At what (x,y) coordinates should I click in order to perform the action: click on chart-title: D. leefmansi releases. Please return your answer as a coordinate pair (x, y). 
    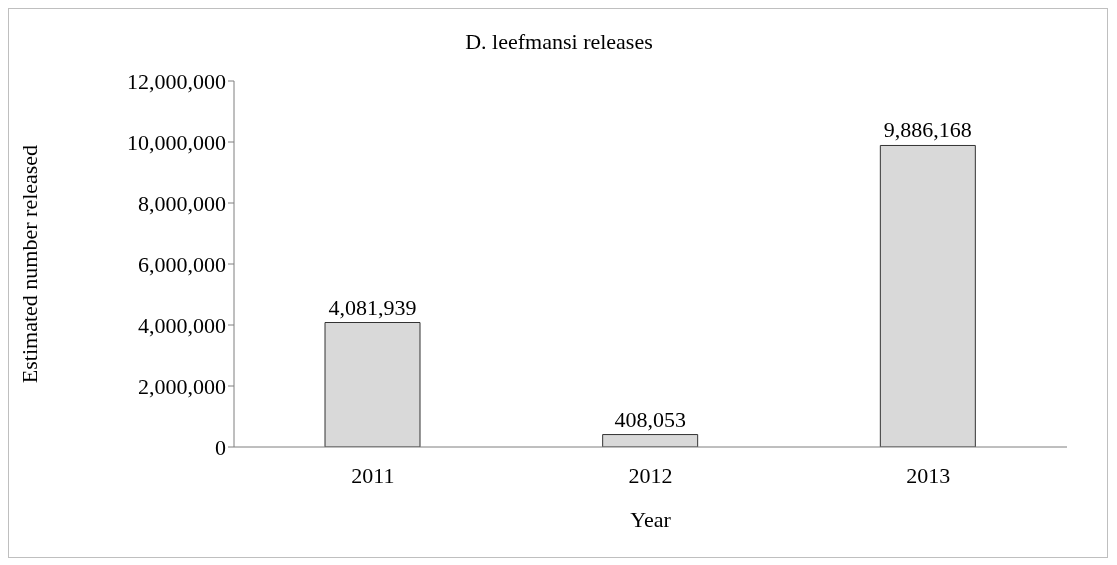
    Looking at the image, I should click on (559, 42).